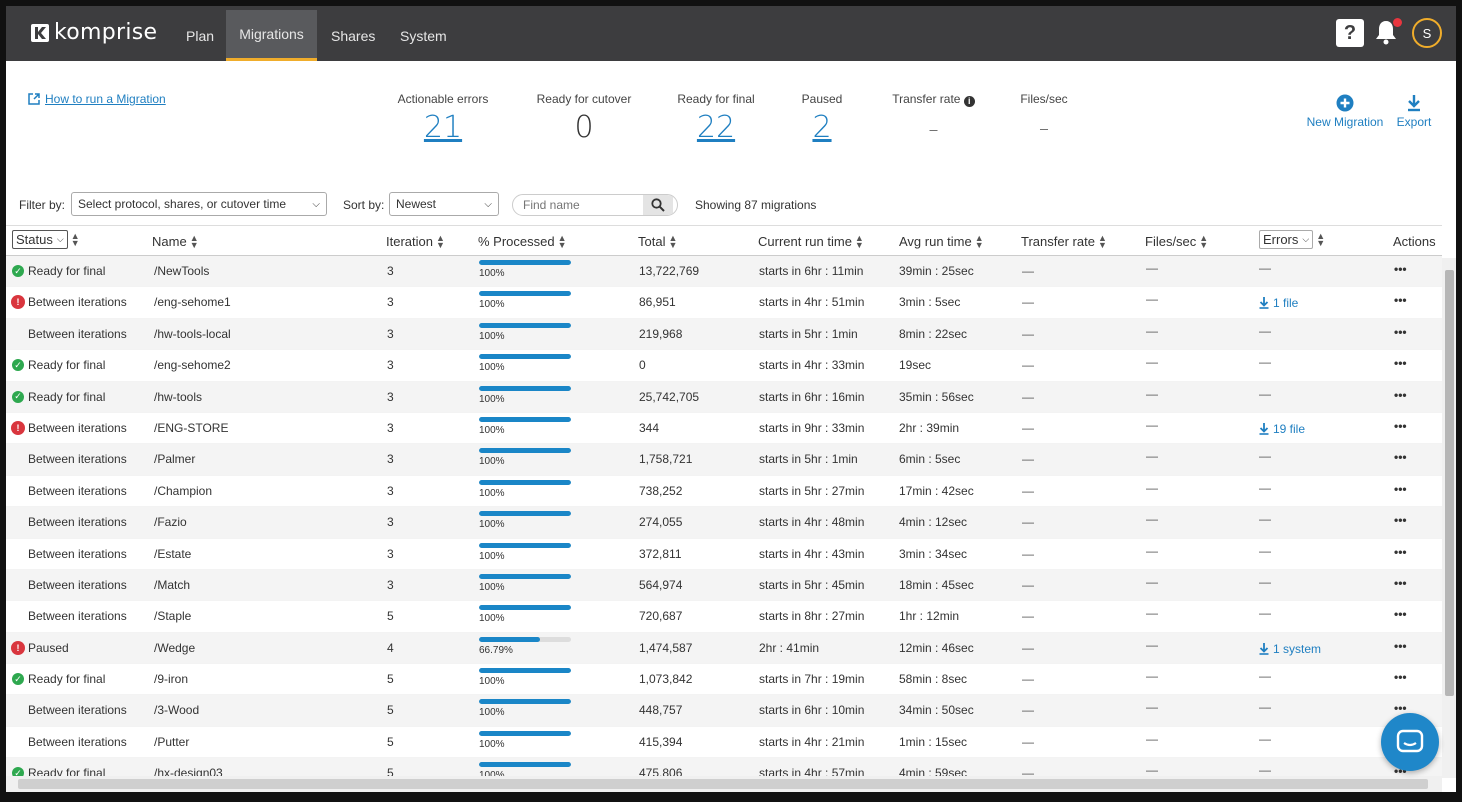 Image resolution: width=1462 pixels, height=802 pixels. I want to click on total-cell: 274,055, so click(661, 522).